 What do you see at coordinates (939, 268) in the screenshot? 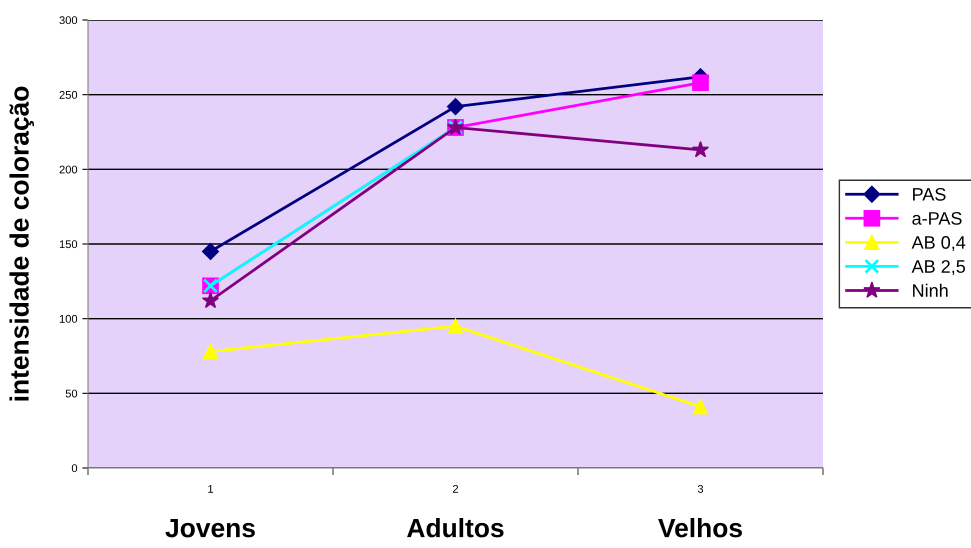
I see `legend-label: AB 2,5` at bounding box center [939, 268].